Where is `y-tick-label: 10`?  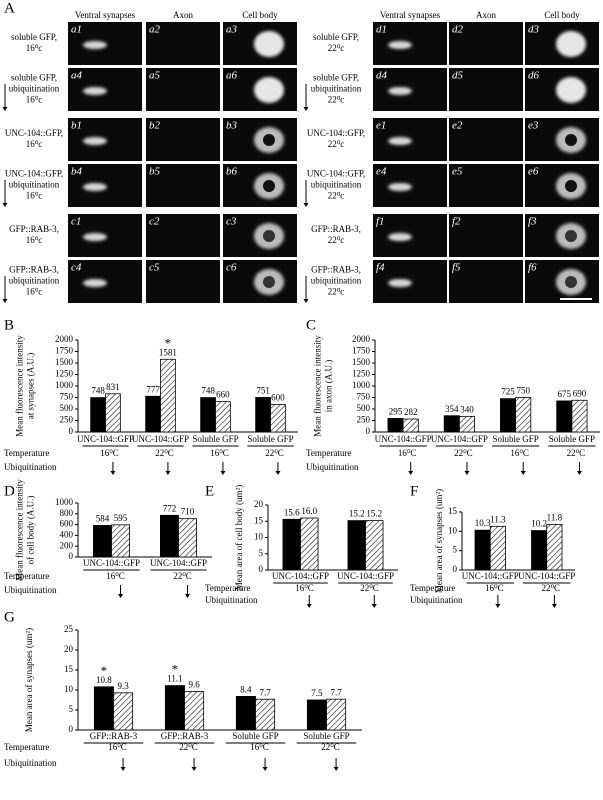 y-tick-label: 10 is located at coordinates (259, 537).